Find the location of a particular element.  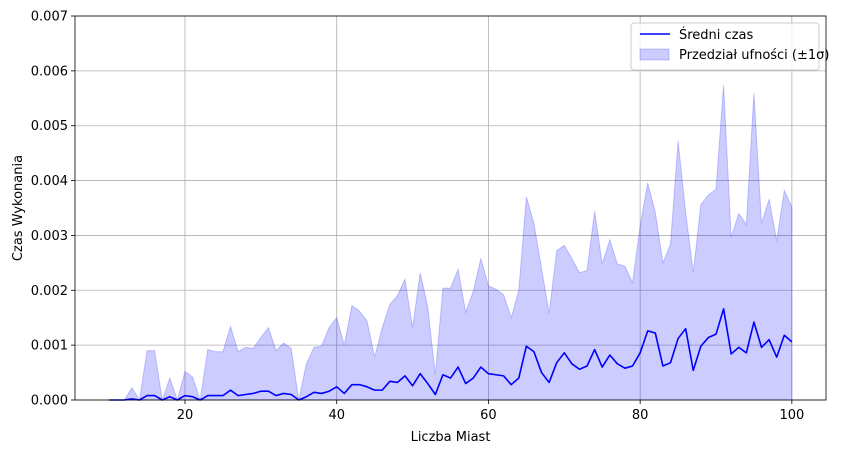

legend: Średni czas Przedział ufności (±1σ) is located at coordinates (729, 46).